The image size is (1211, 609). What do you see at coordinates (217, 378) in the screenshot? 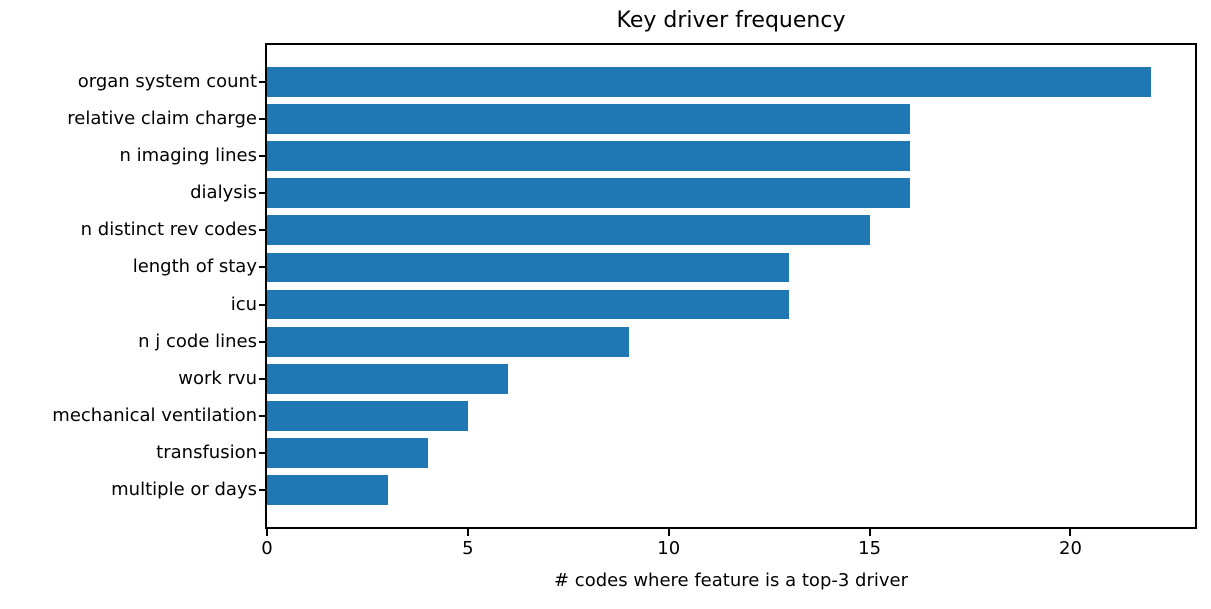
I see `y-tick-label: work rvu` at bounding box center [217, 378].